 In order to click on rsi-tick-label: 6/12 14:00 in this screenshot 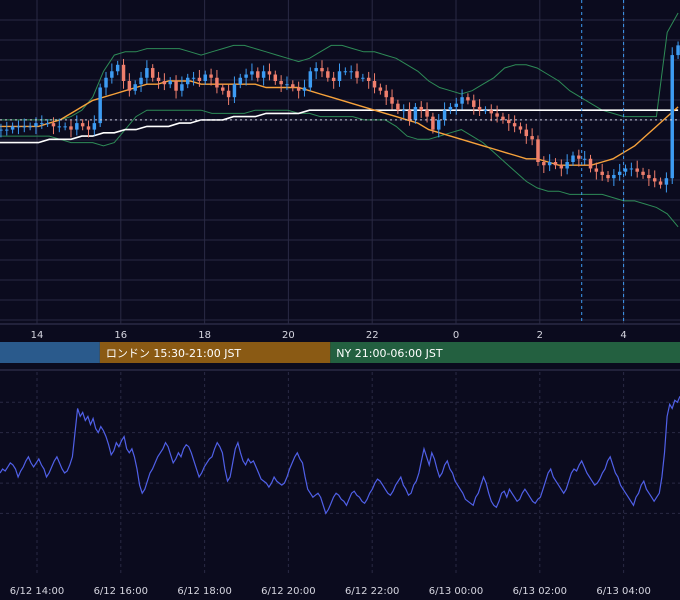, I will do `click(37, 591)`.